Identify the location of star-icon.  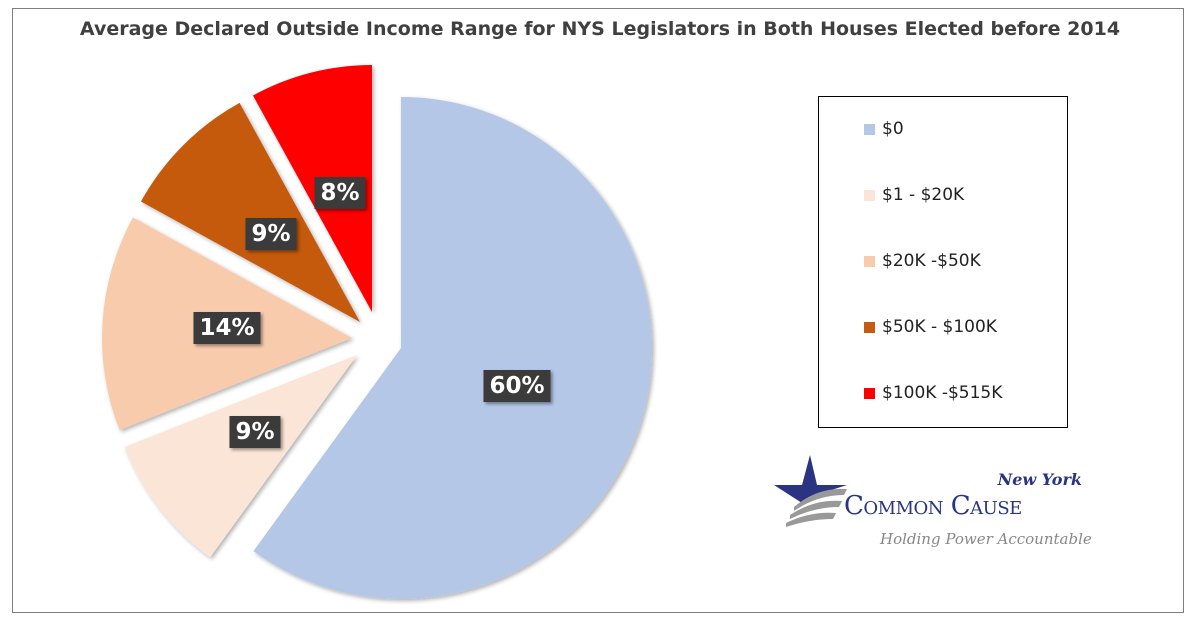
(810, 491).